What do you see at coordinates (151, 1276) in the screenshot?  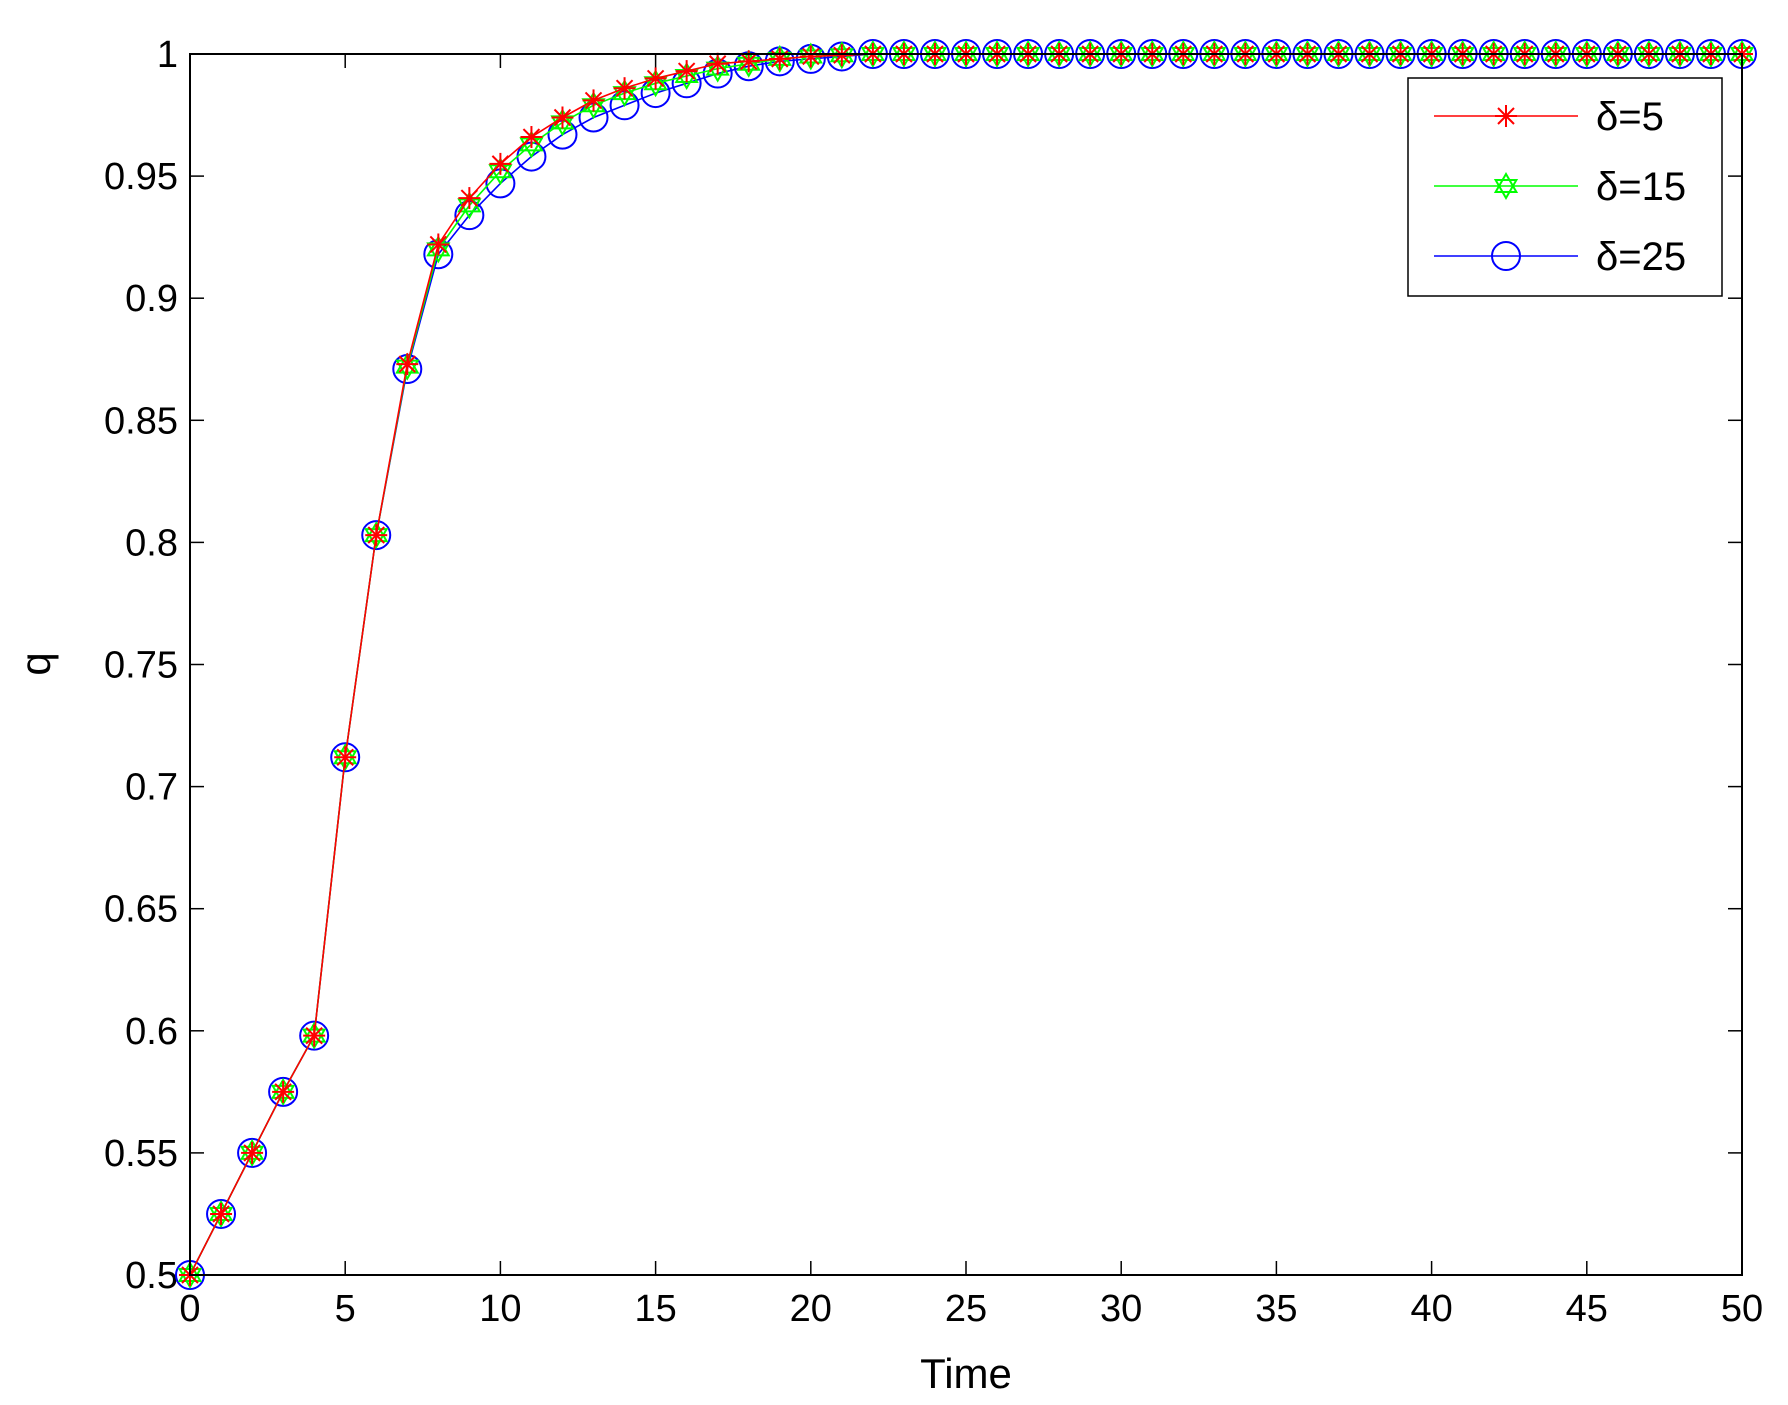 I see `y-tick-label: 0.5` at bounding box center [151, 1276].